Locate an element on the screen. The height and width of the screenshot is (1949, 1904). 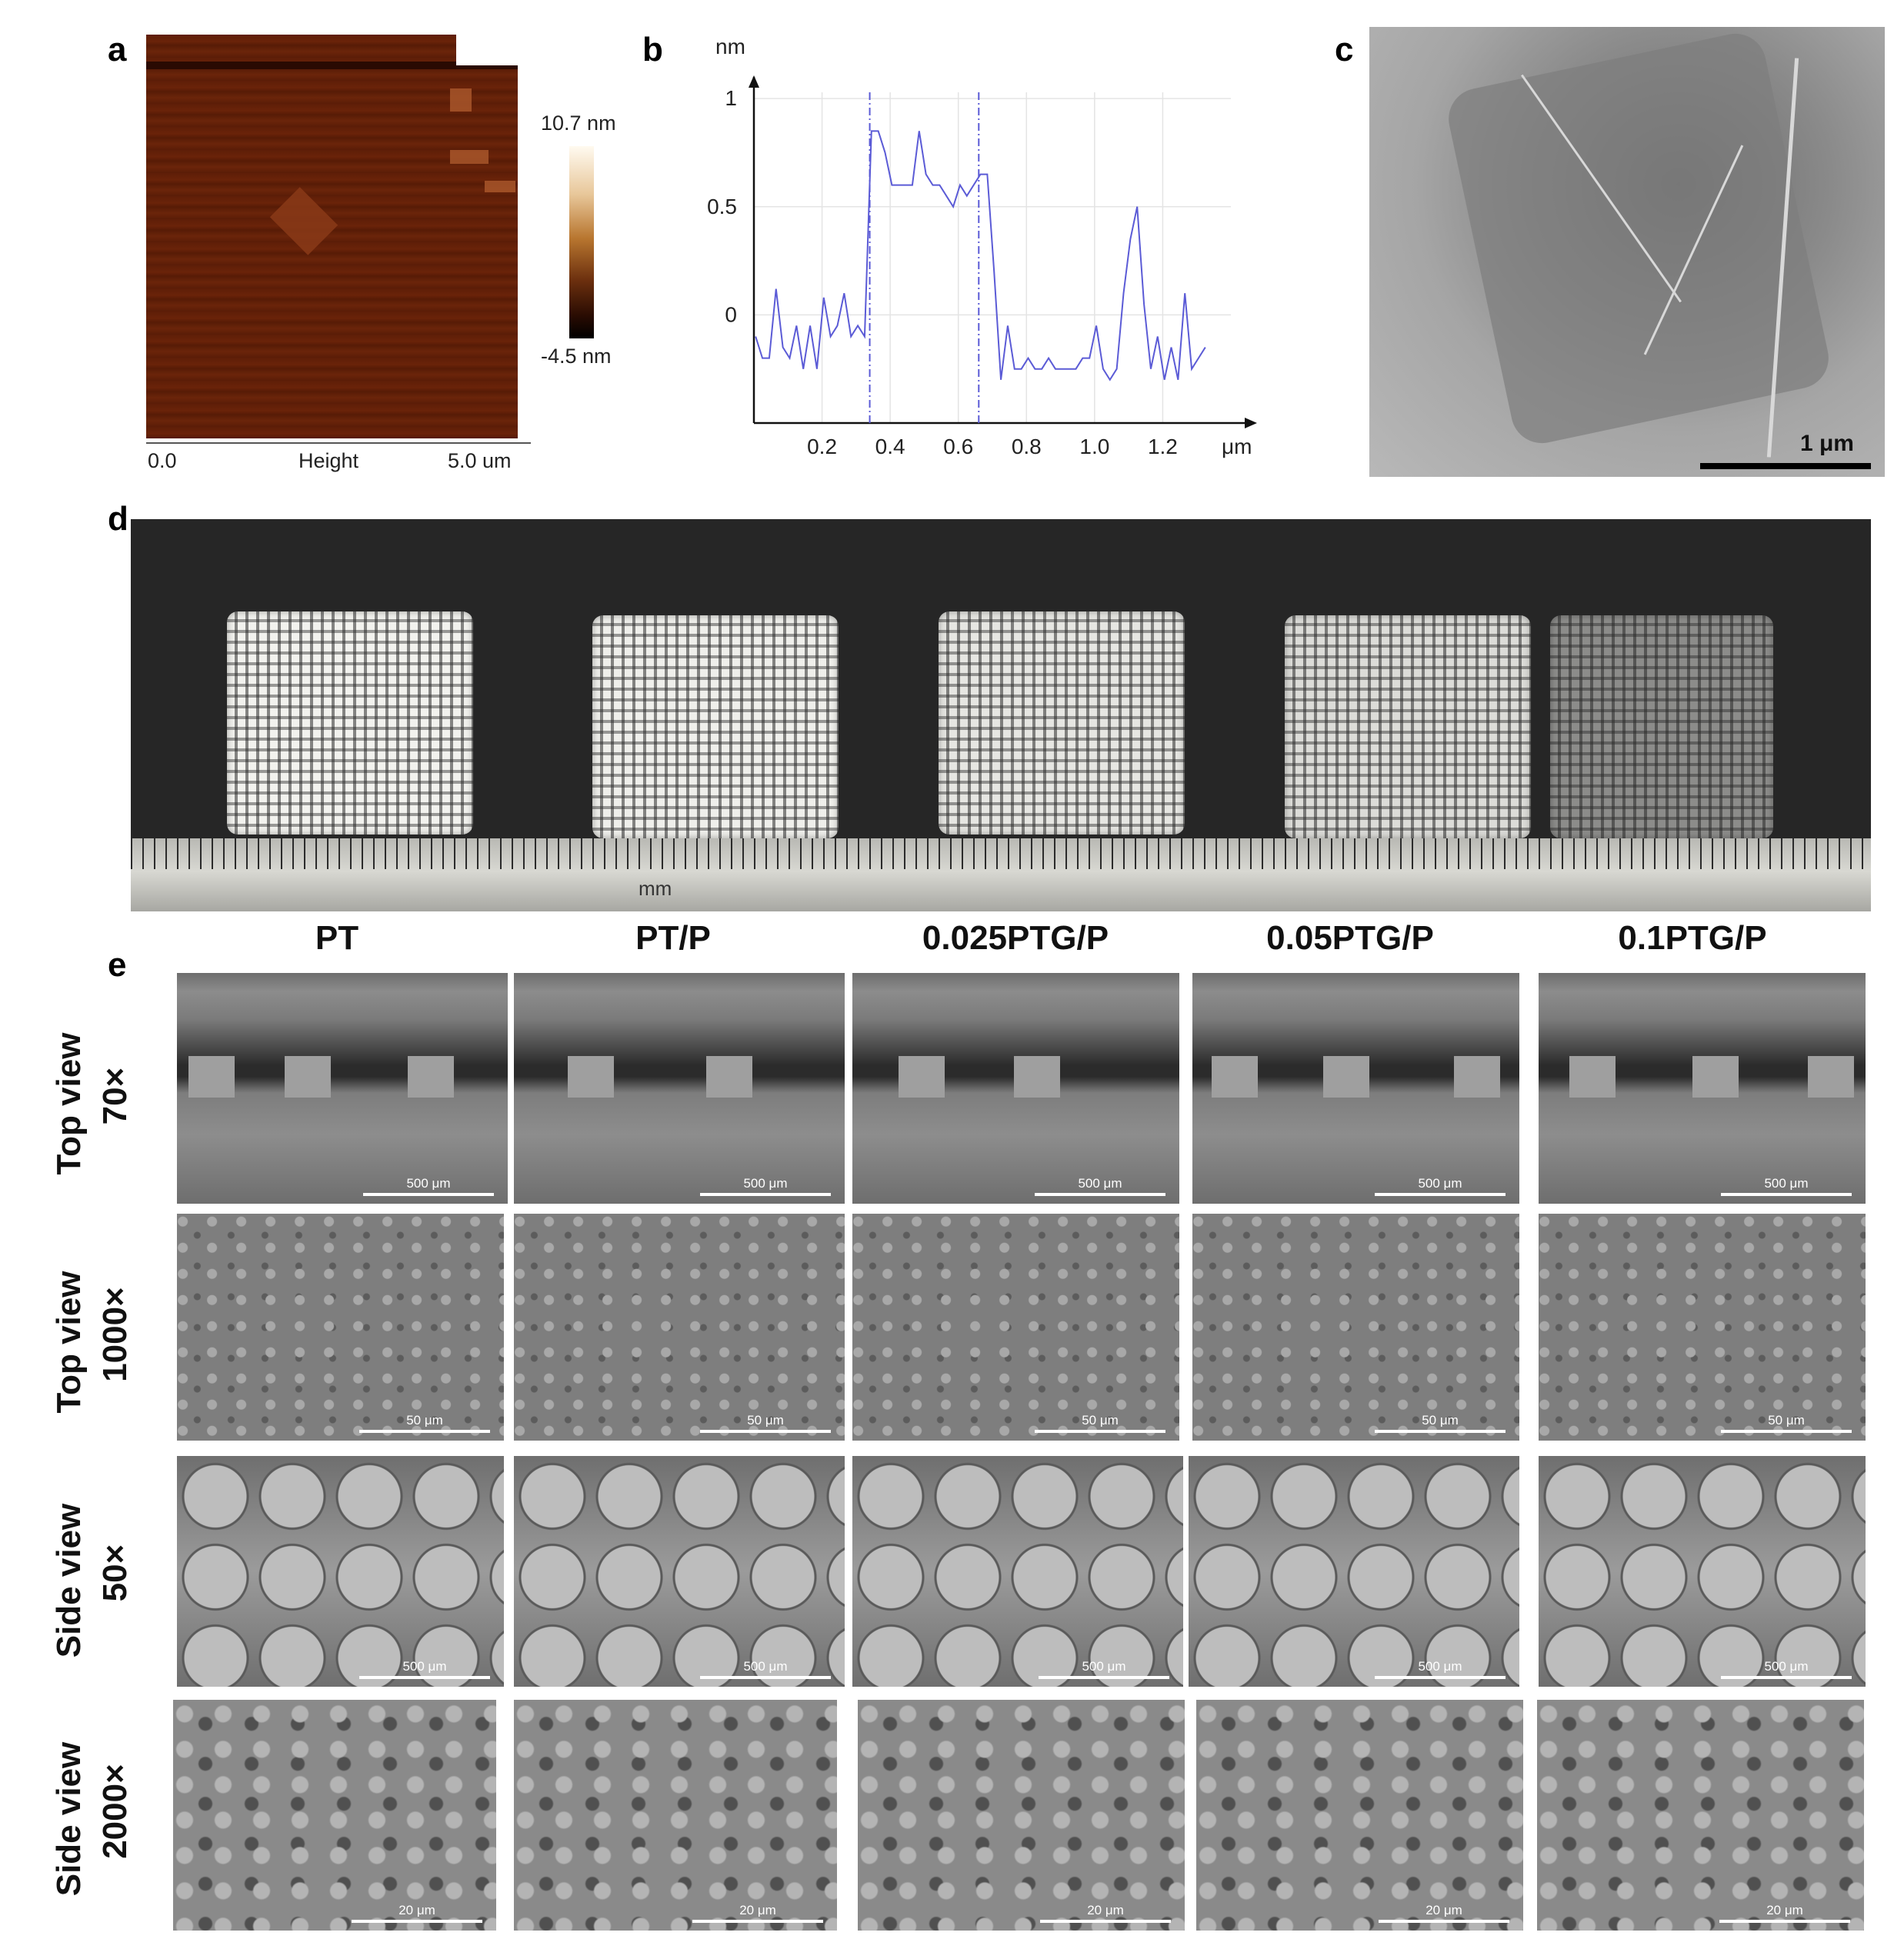
y-axis-arrow is located at coordinates (754, 81).